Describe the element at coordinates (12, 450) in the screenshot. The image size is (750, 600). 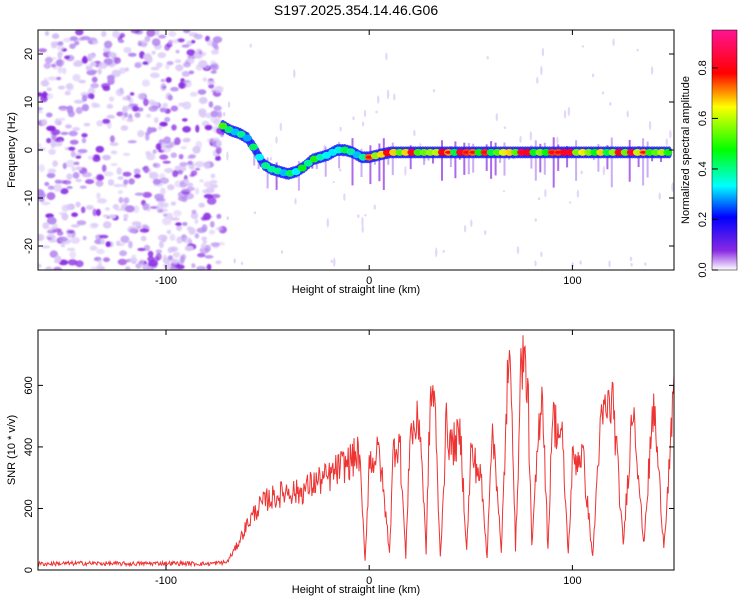
I see `snr-ylabel: SNR (10 * v/v)` at that location.